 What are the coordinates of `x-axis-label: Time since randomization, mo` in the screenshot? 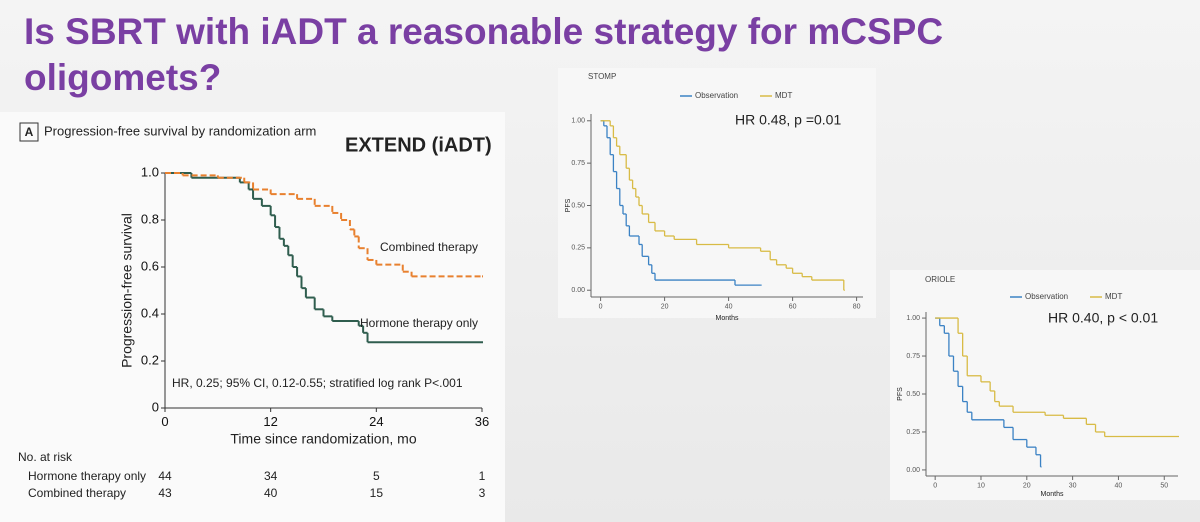 It's located at (323, 439).